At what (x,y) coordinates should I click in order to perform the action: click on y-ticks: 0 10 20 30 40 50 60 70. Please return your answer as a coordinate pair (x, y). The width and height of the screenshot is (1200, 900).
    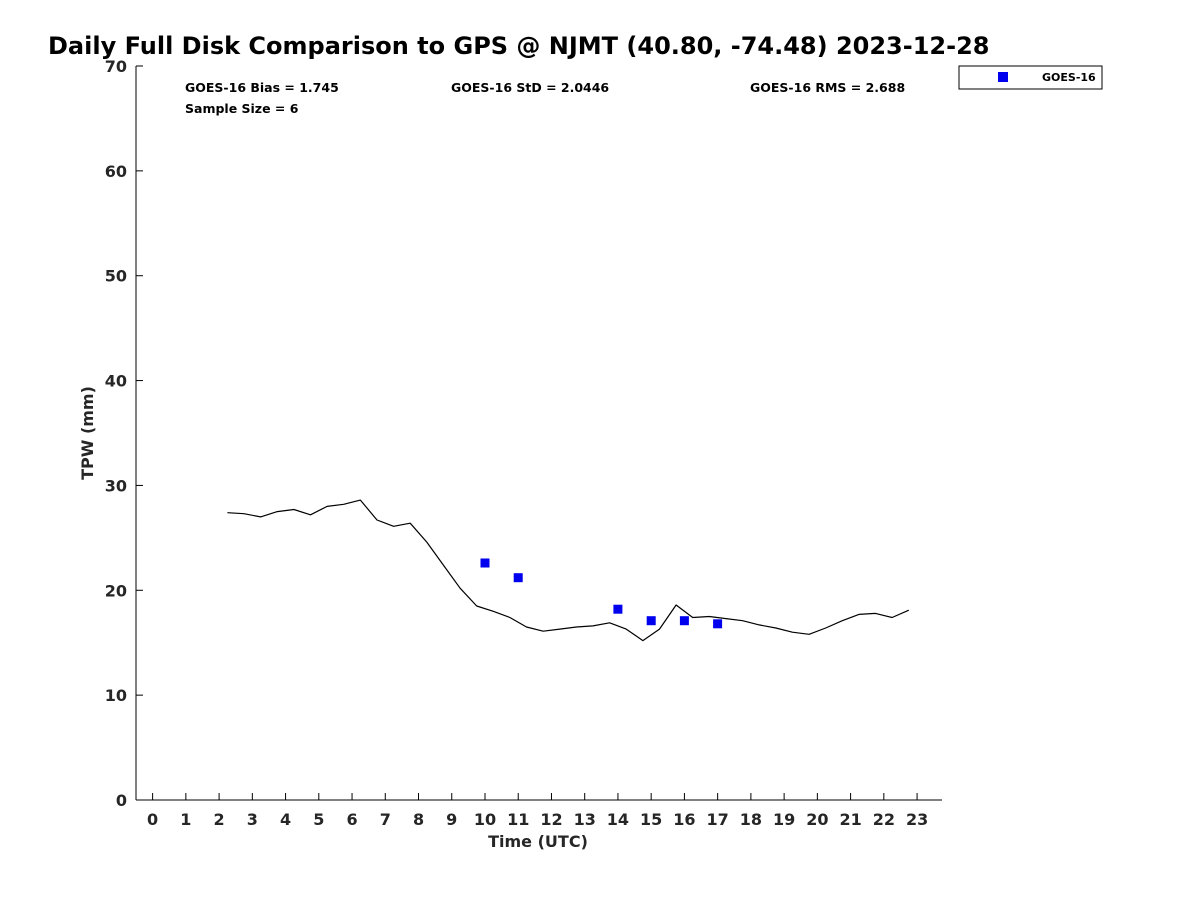
    Looking at the image, I should click on (124, 433).